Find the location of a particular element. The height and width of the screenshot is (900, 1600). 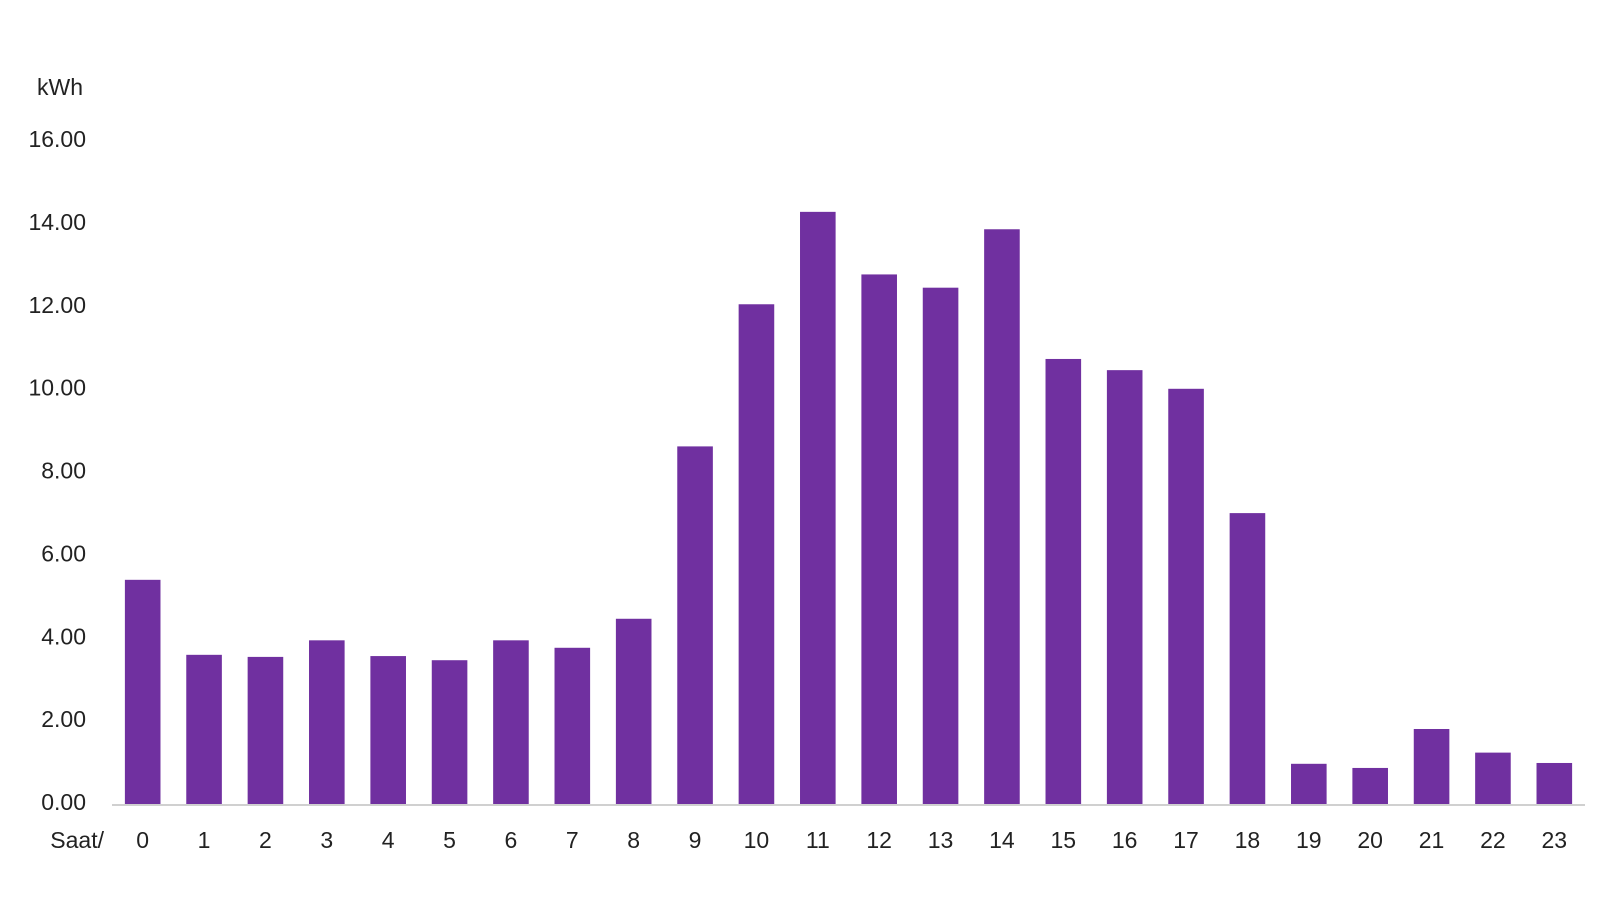

y-tick-label: 6.00 is located at coordinates (63, 553).